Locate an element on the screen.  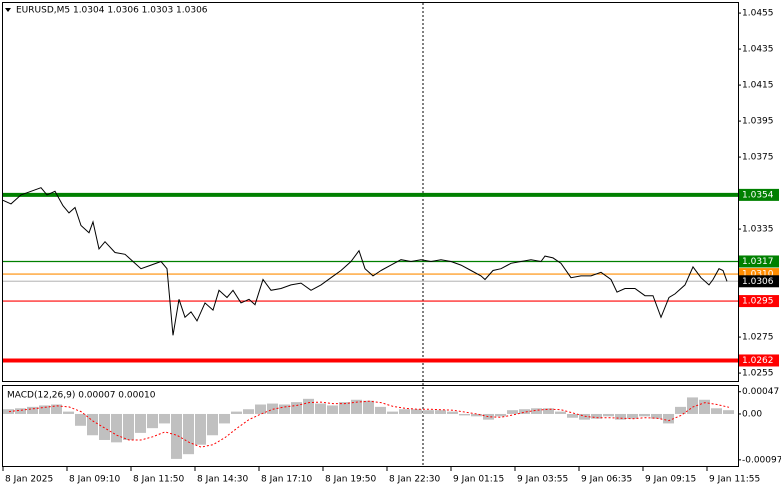
y-tick-label: 1.0375 is located at coordinates (758, 158).